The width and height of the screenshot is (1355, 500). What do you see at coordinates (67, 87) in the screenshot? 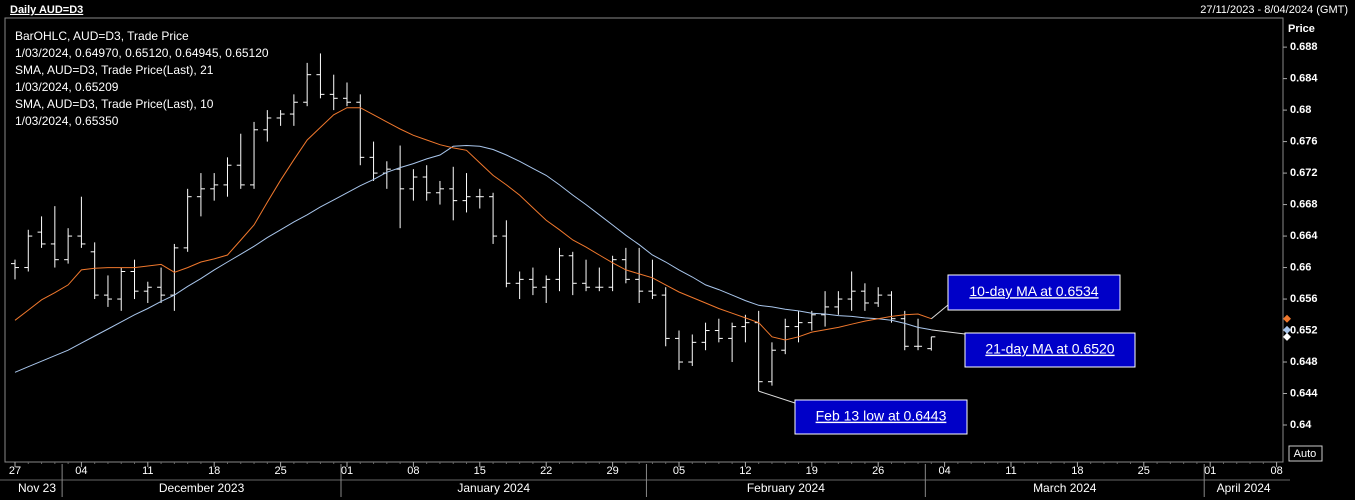
I see `legend-value: 1/03/2024, 0.65209` at bounding box center [67, 87].